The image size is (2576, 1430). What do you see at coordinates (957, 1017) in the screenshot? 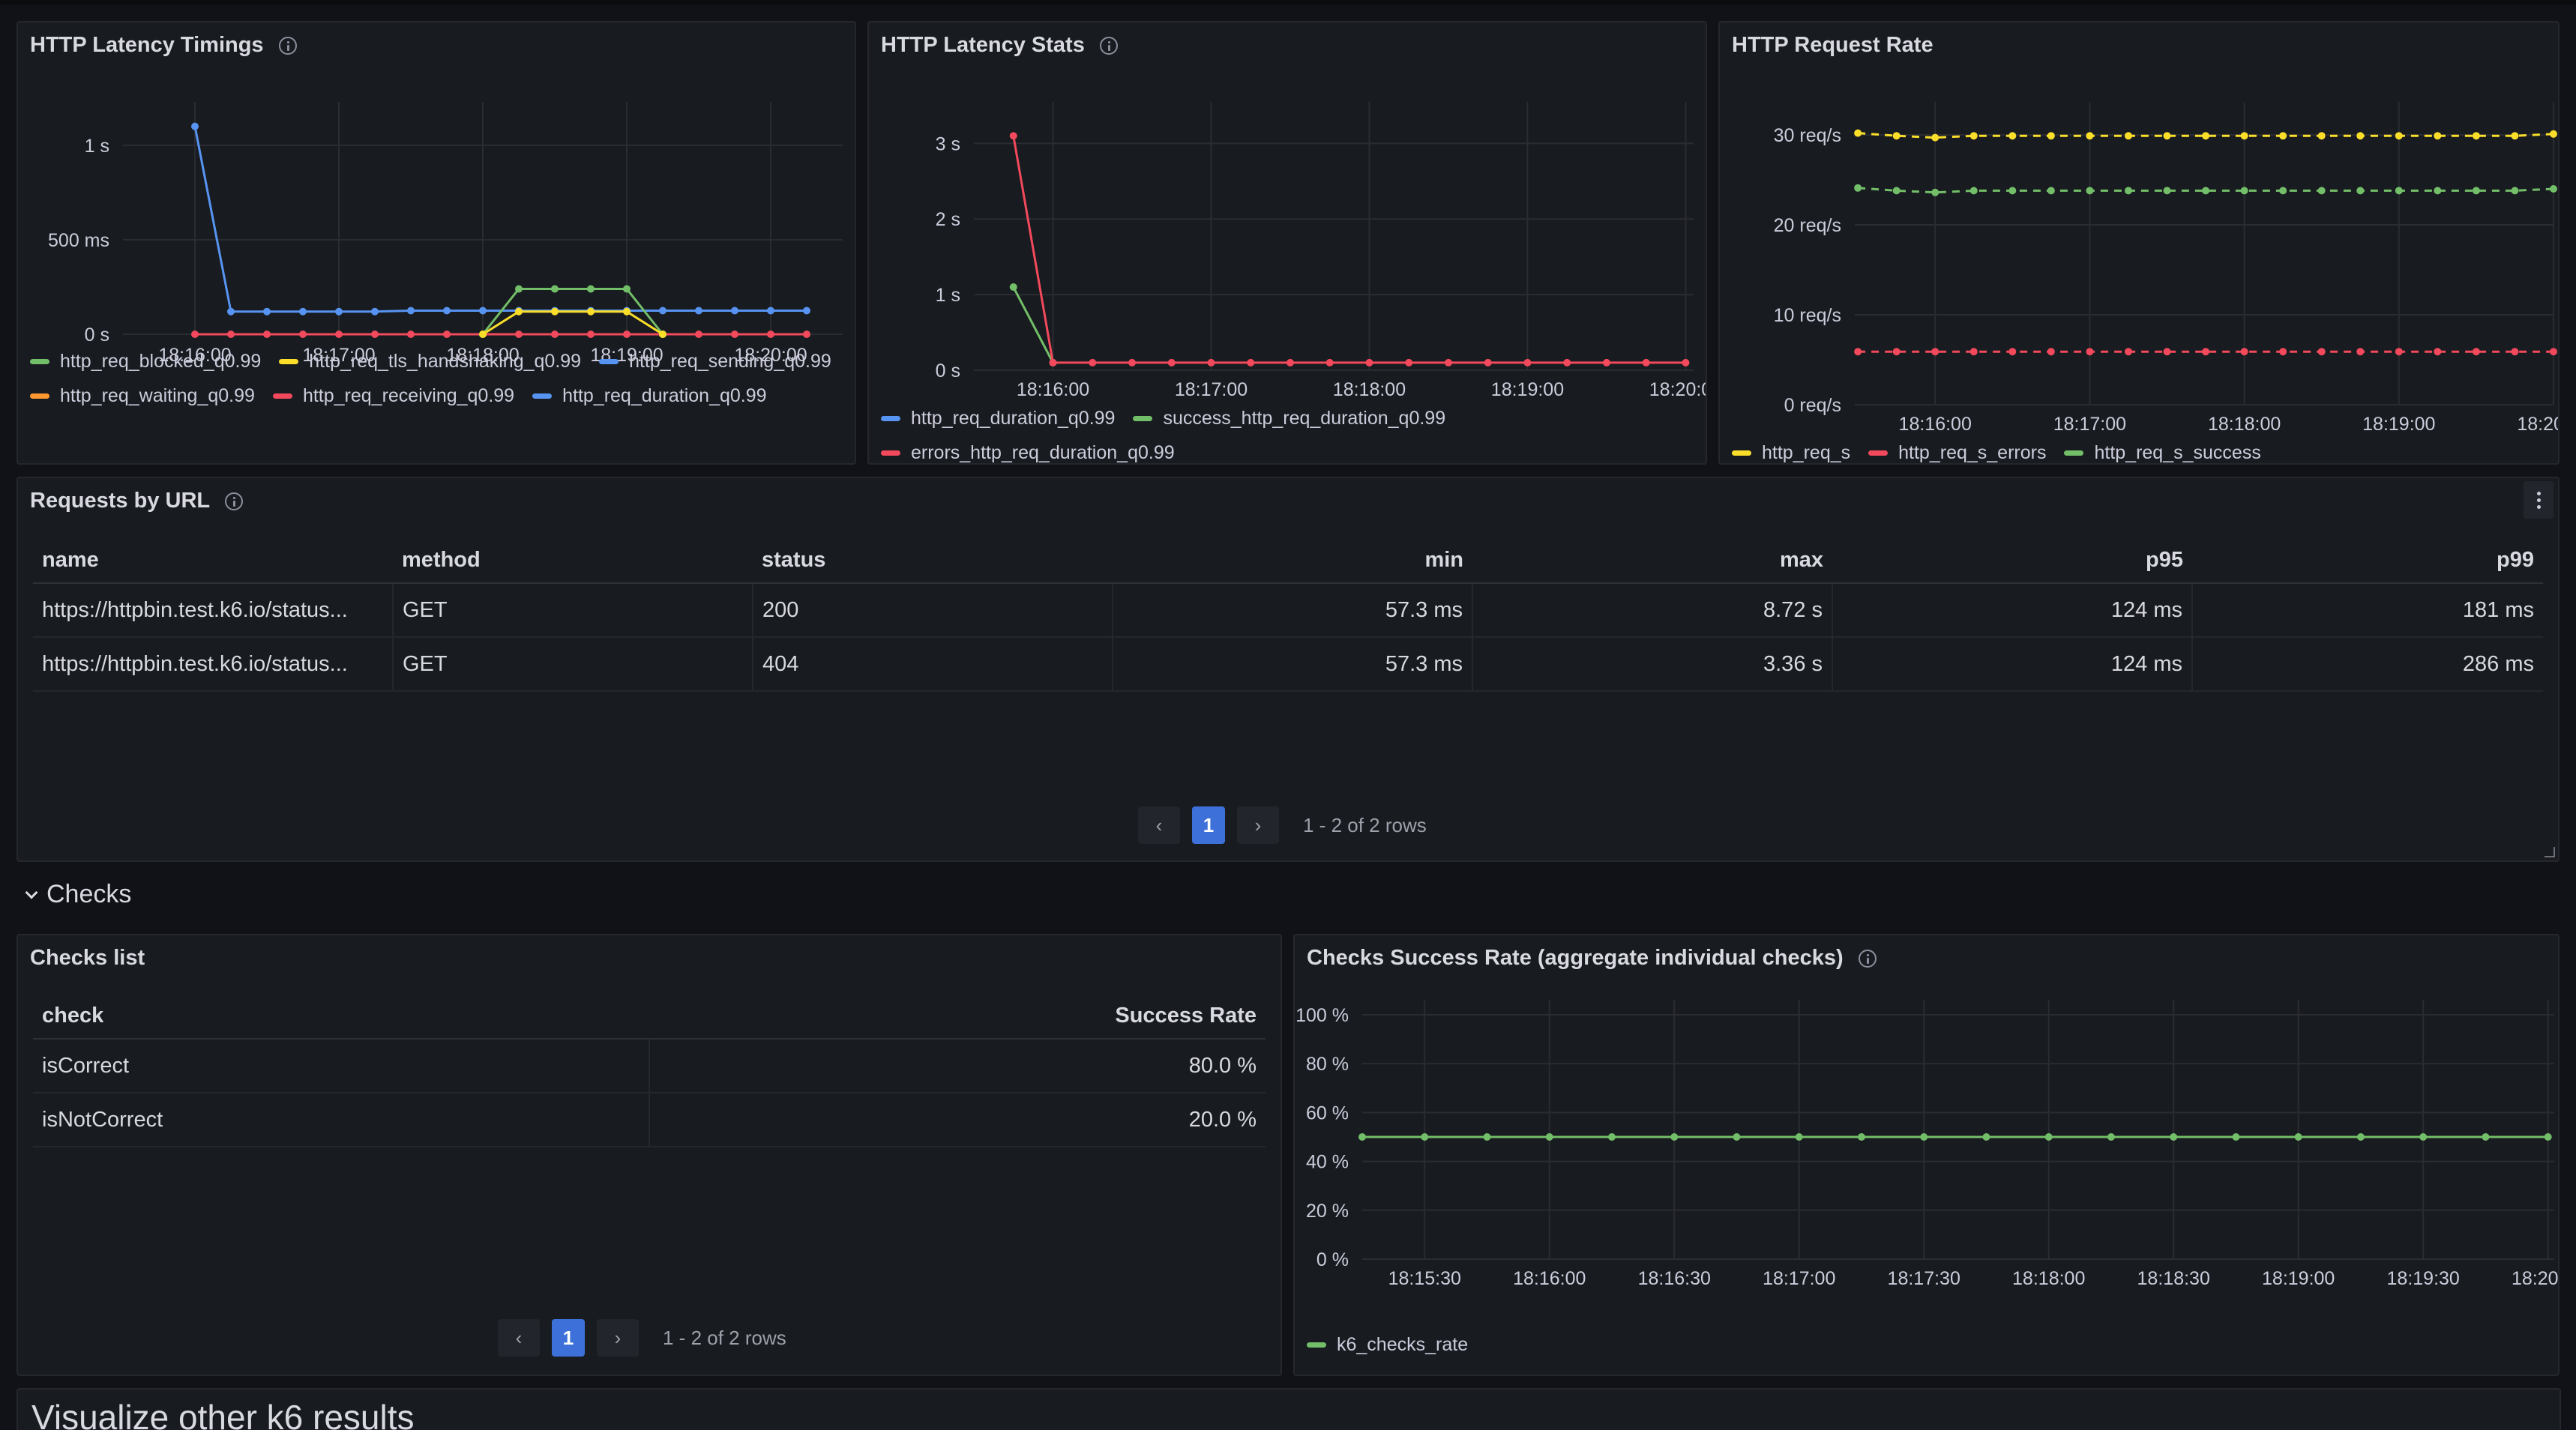
I see `column-header-success-rate: Success Rate` at bounding box center [957, 1017].